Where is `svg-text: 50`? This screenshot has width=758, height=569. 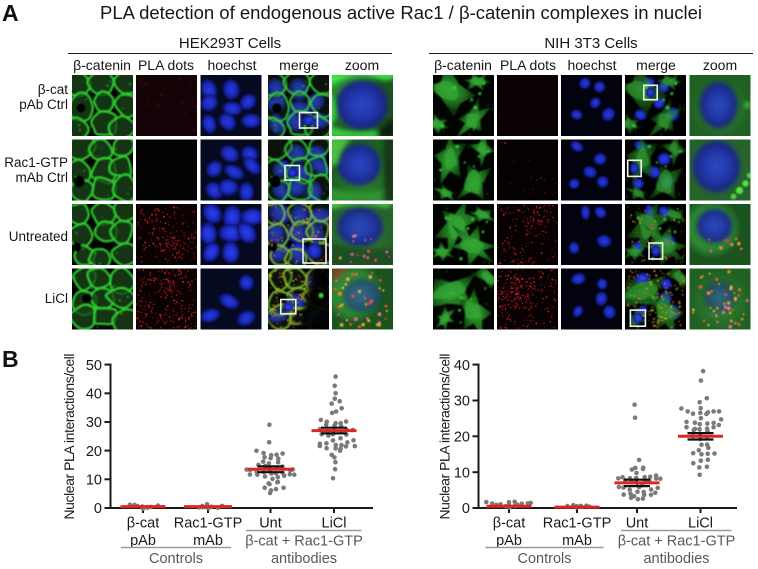
svg-text: 50 is located at coordinates (94, 366).